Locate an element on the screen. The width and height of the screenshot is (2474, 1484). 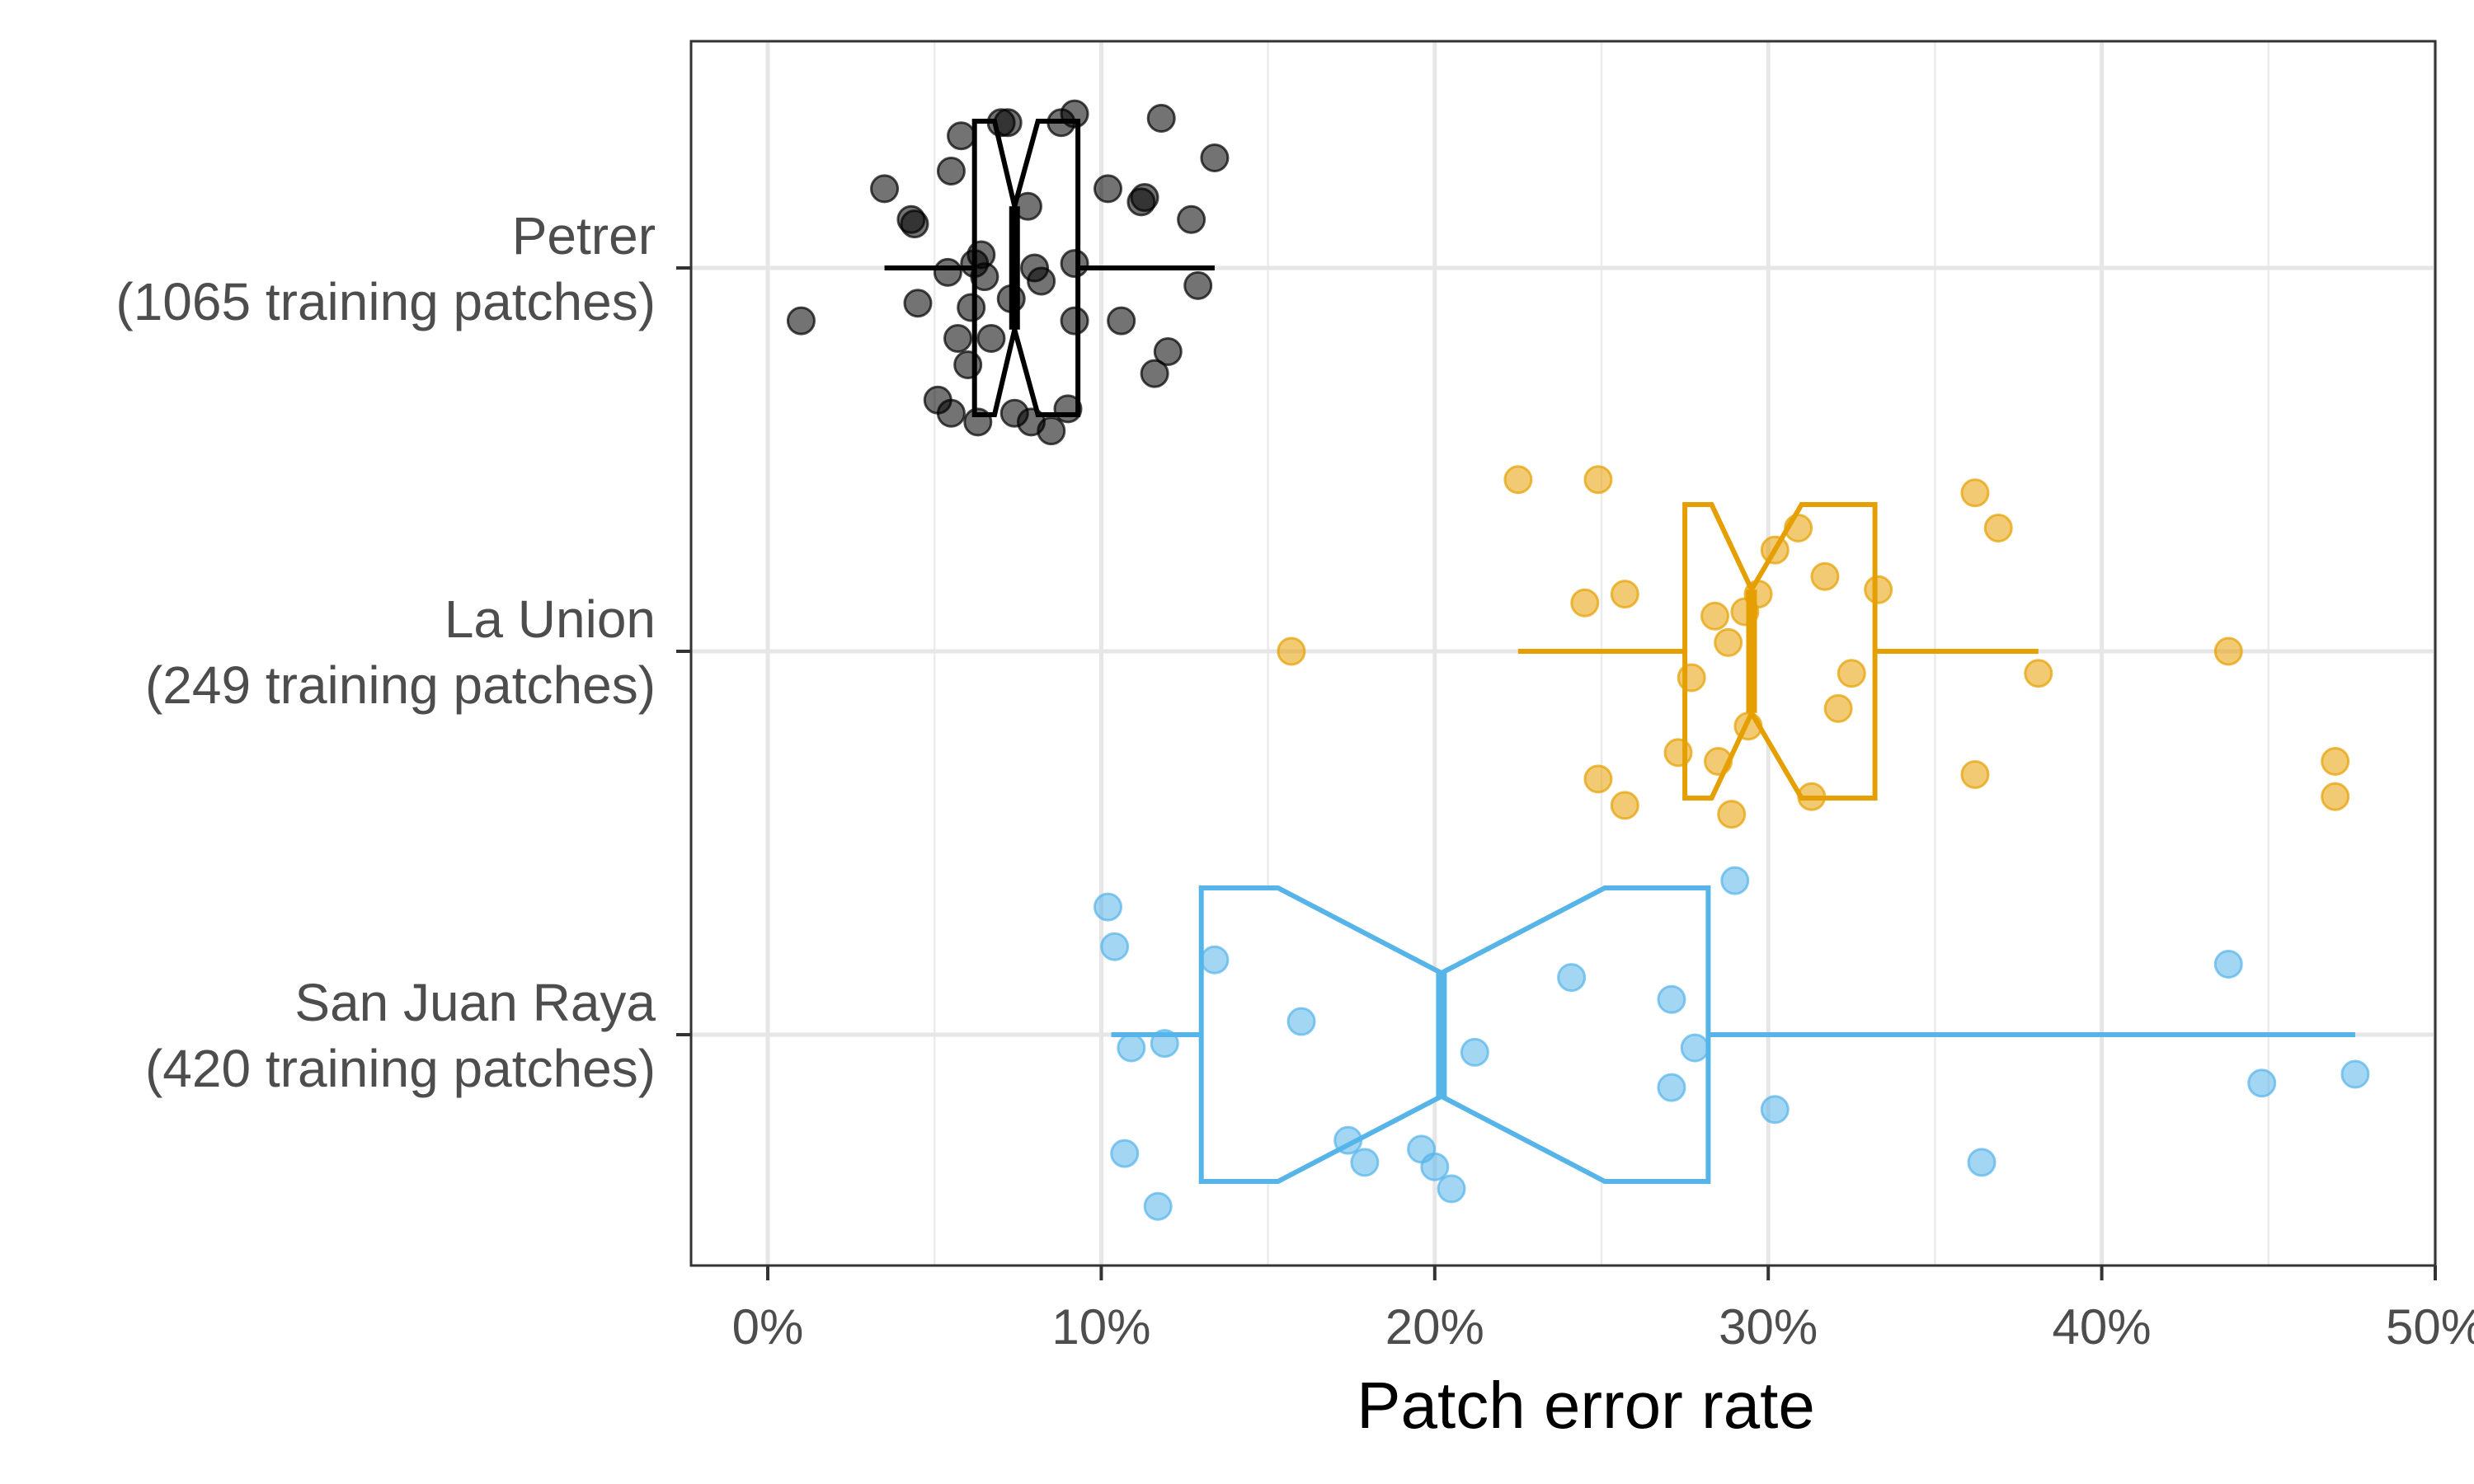
category-label-name: La Union is located at coordinates (550, 619).